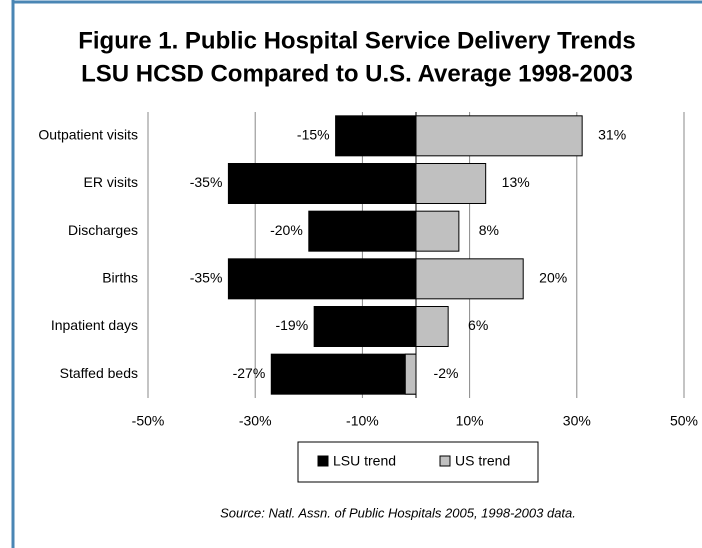  I want to click on data-label: 20%, so click(553, 278).